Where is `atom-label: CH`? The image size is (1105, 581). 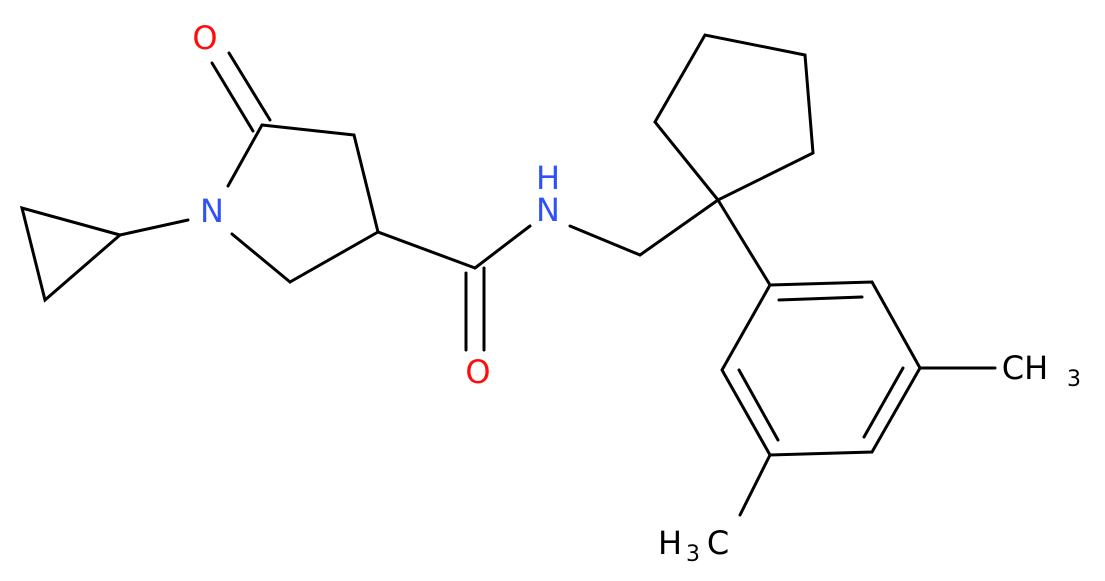 atom-label: CH is located at coordinates (1025, 368).